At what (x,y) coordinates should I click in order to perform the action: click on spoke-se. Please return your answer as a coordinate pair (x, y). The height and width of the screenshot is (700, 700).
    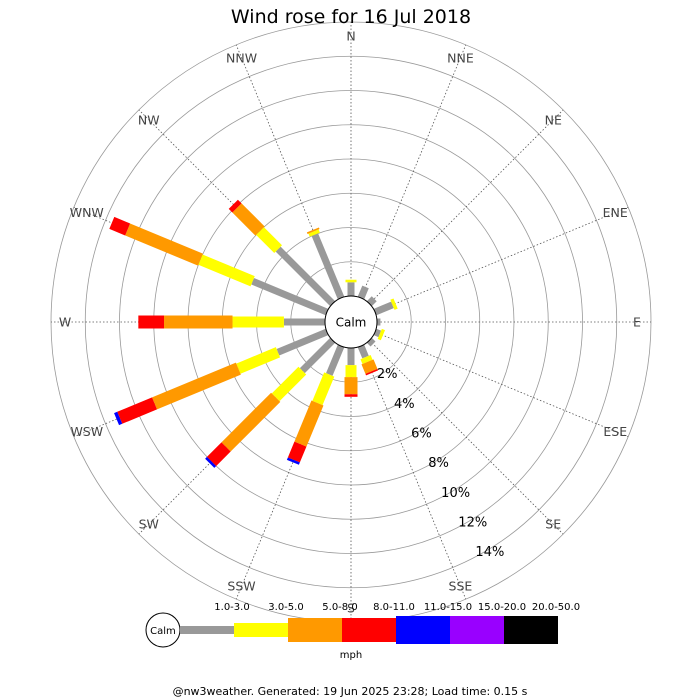
    Looking at the image, I should click on (466, 437).